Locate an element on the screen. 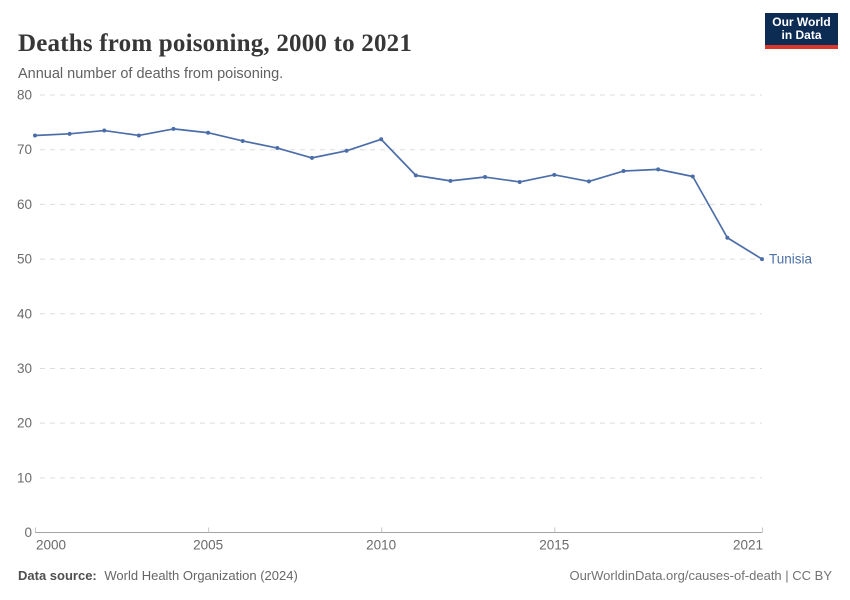 This screenshot has height=600, width=850. y-tick-label: 10 is located at coordinates (24, 477).